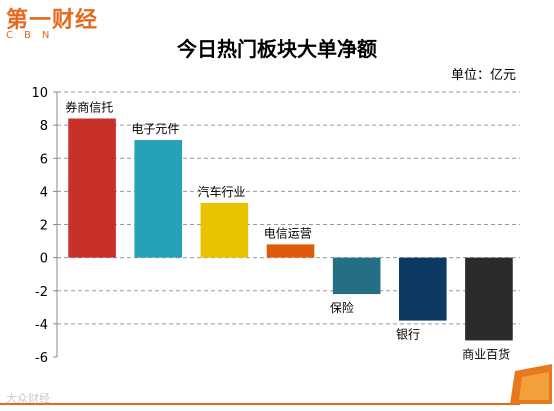 The height and width of the screenshot is (411, 554). I want to click on logo-english-text: CBN, so click(33, 35).